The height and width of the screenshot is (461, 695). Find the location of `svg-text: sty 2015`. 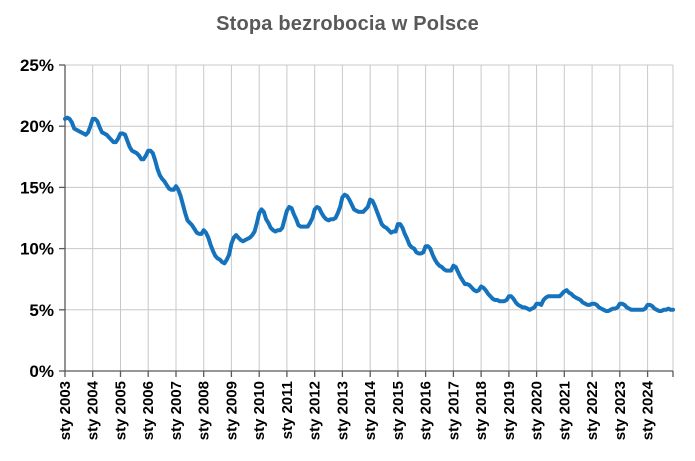

svg-text: sty 2015 is located at coordinates (398, 410).